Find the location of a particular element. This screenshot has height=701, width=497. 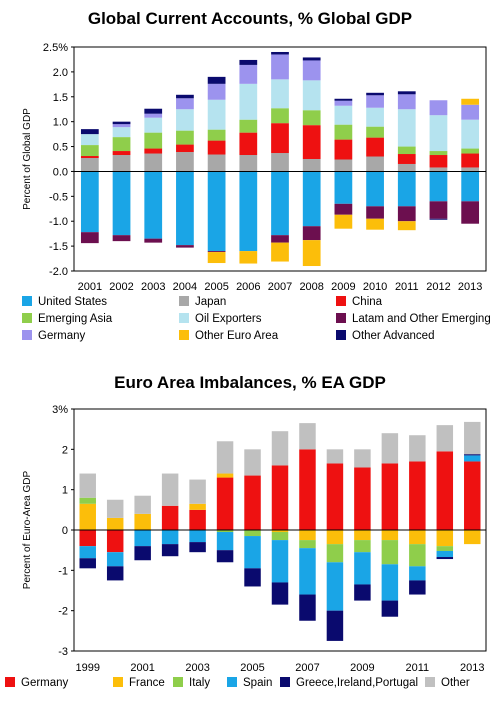

x-tick-label: 2006 is located at coordinates (248, 287).